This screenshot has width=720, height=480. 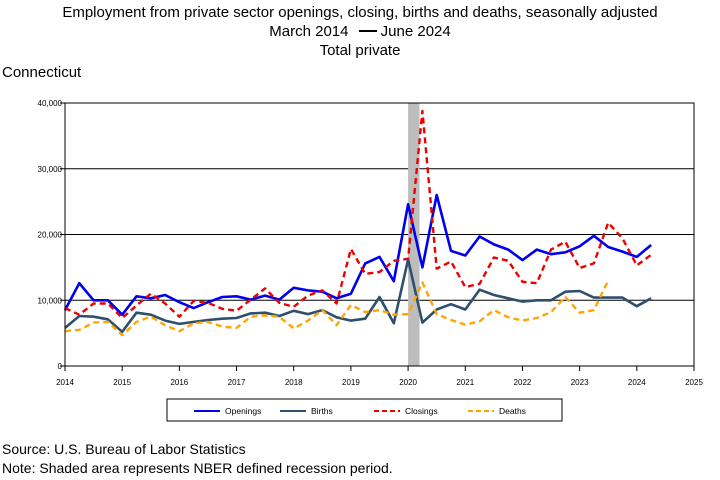 I want to click on y-tick-label: 30,000, so click(x=50, y=169).